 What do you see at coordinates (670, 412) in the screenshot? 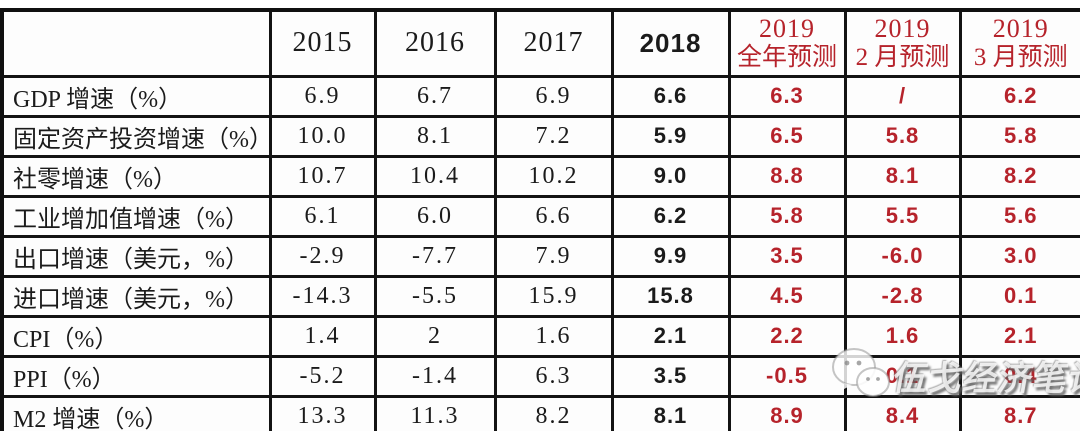
I see `cell-2018: 8.1` at bounding box center [670, 412].